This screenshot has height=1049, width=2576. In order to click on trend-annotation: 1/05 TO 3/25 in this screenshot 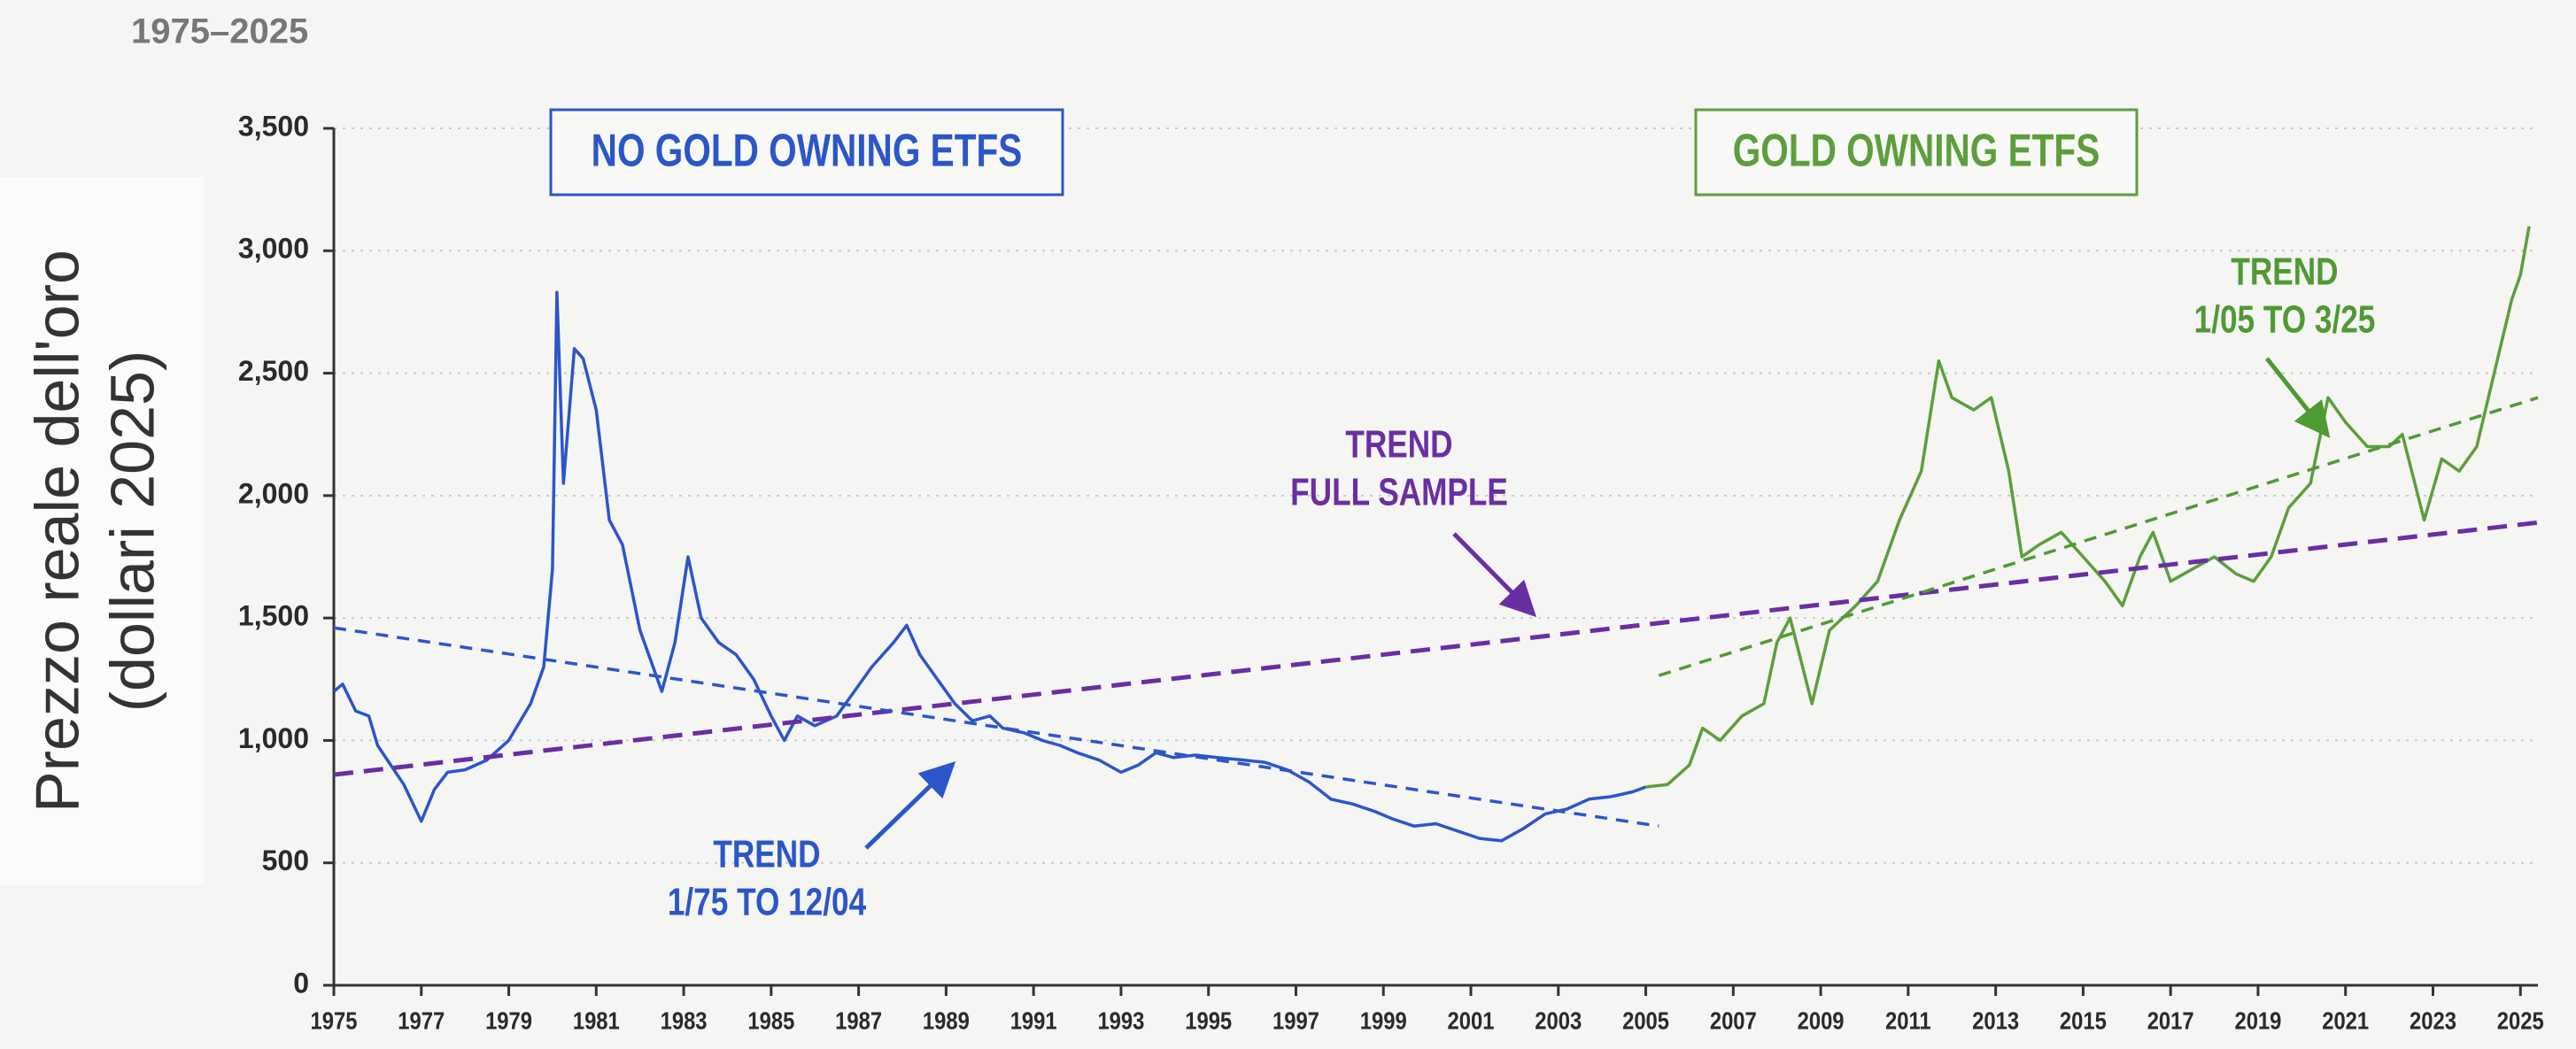, I will do `click(2285, 320)`.